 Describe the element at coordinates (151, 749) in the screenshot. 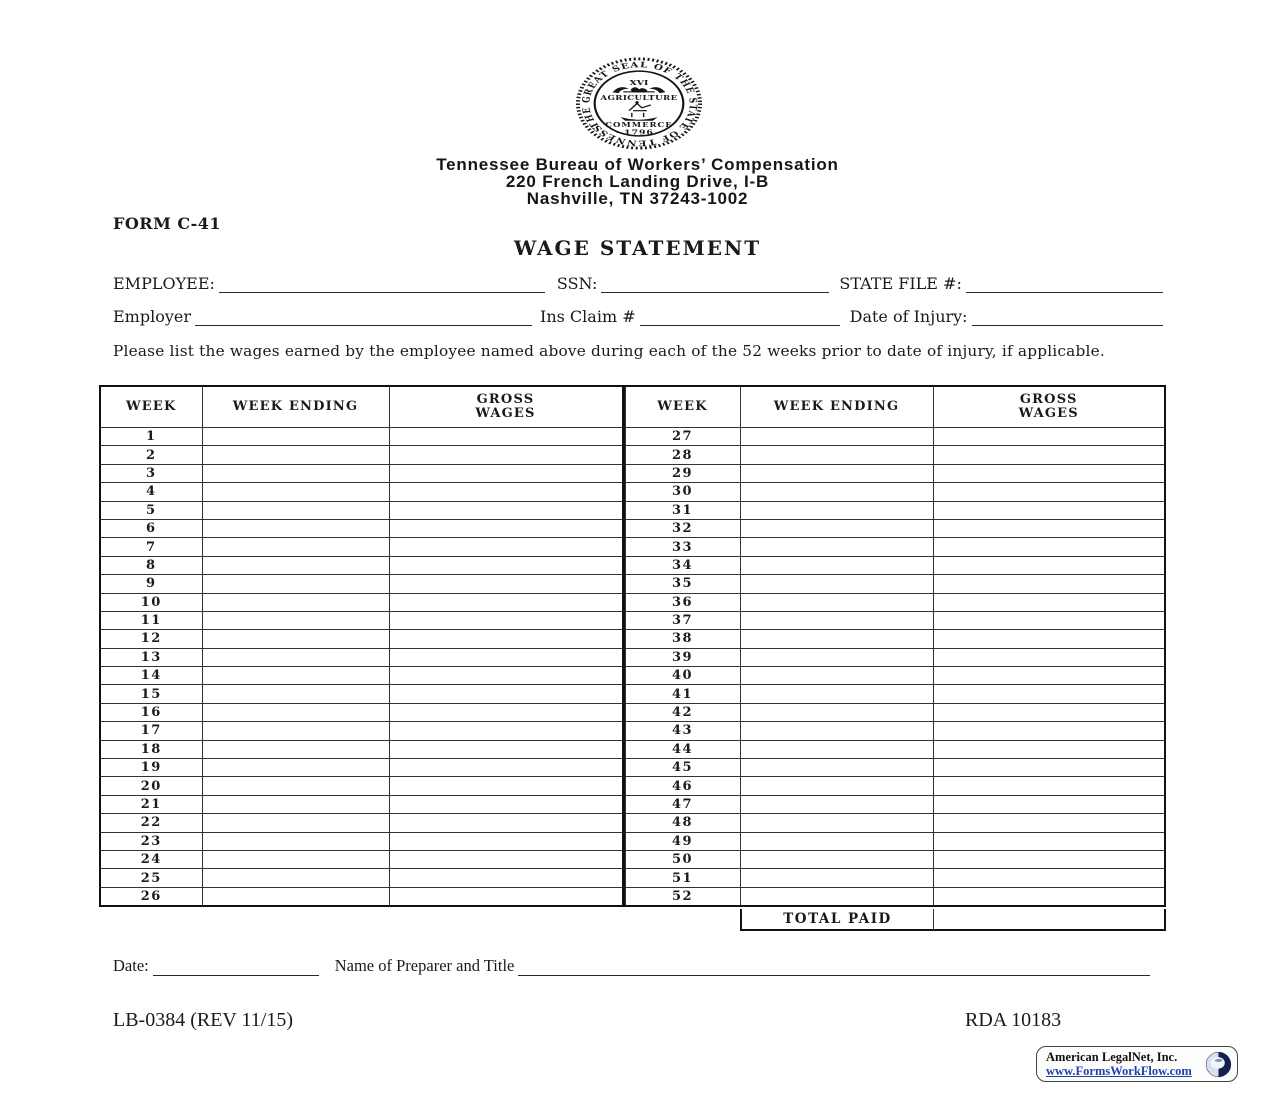

I see `week-number: 18` at that location.